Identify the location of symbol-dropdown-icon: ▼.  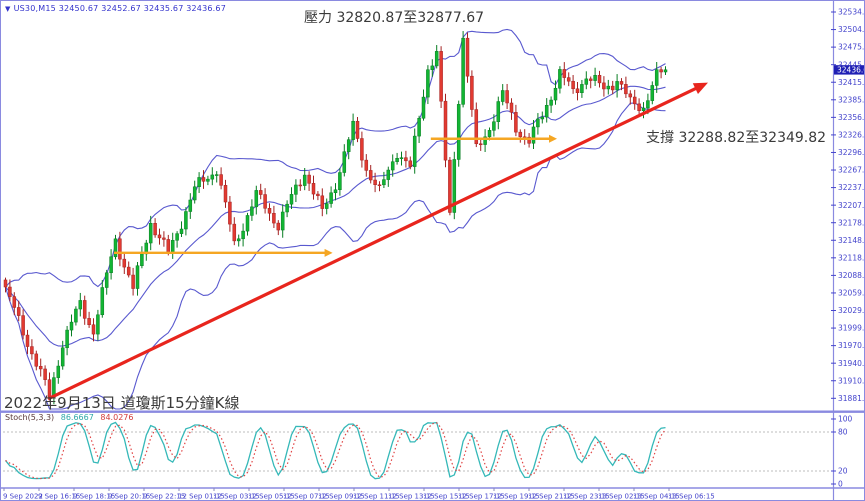
(8, 9).